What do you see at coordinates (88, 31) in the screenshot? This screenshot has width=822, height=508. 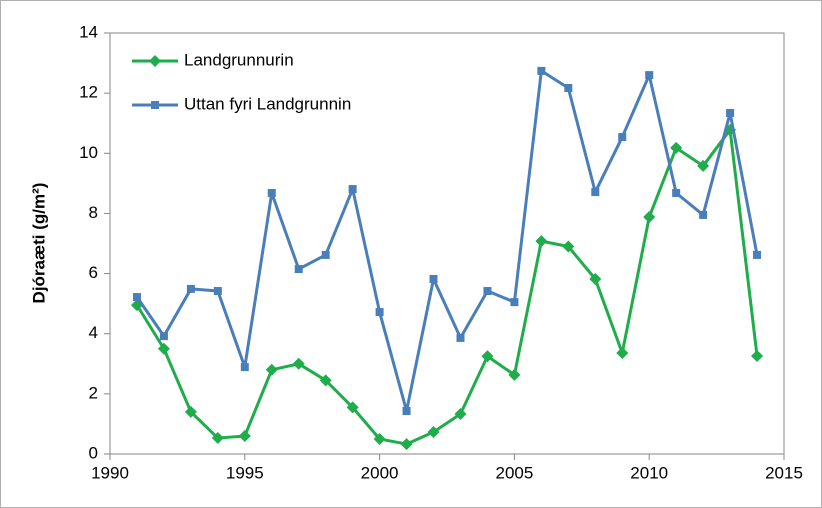 I see `y-tick-label: 14` at bounding box center [88, 31].